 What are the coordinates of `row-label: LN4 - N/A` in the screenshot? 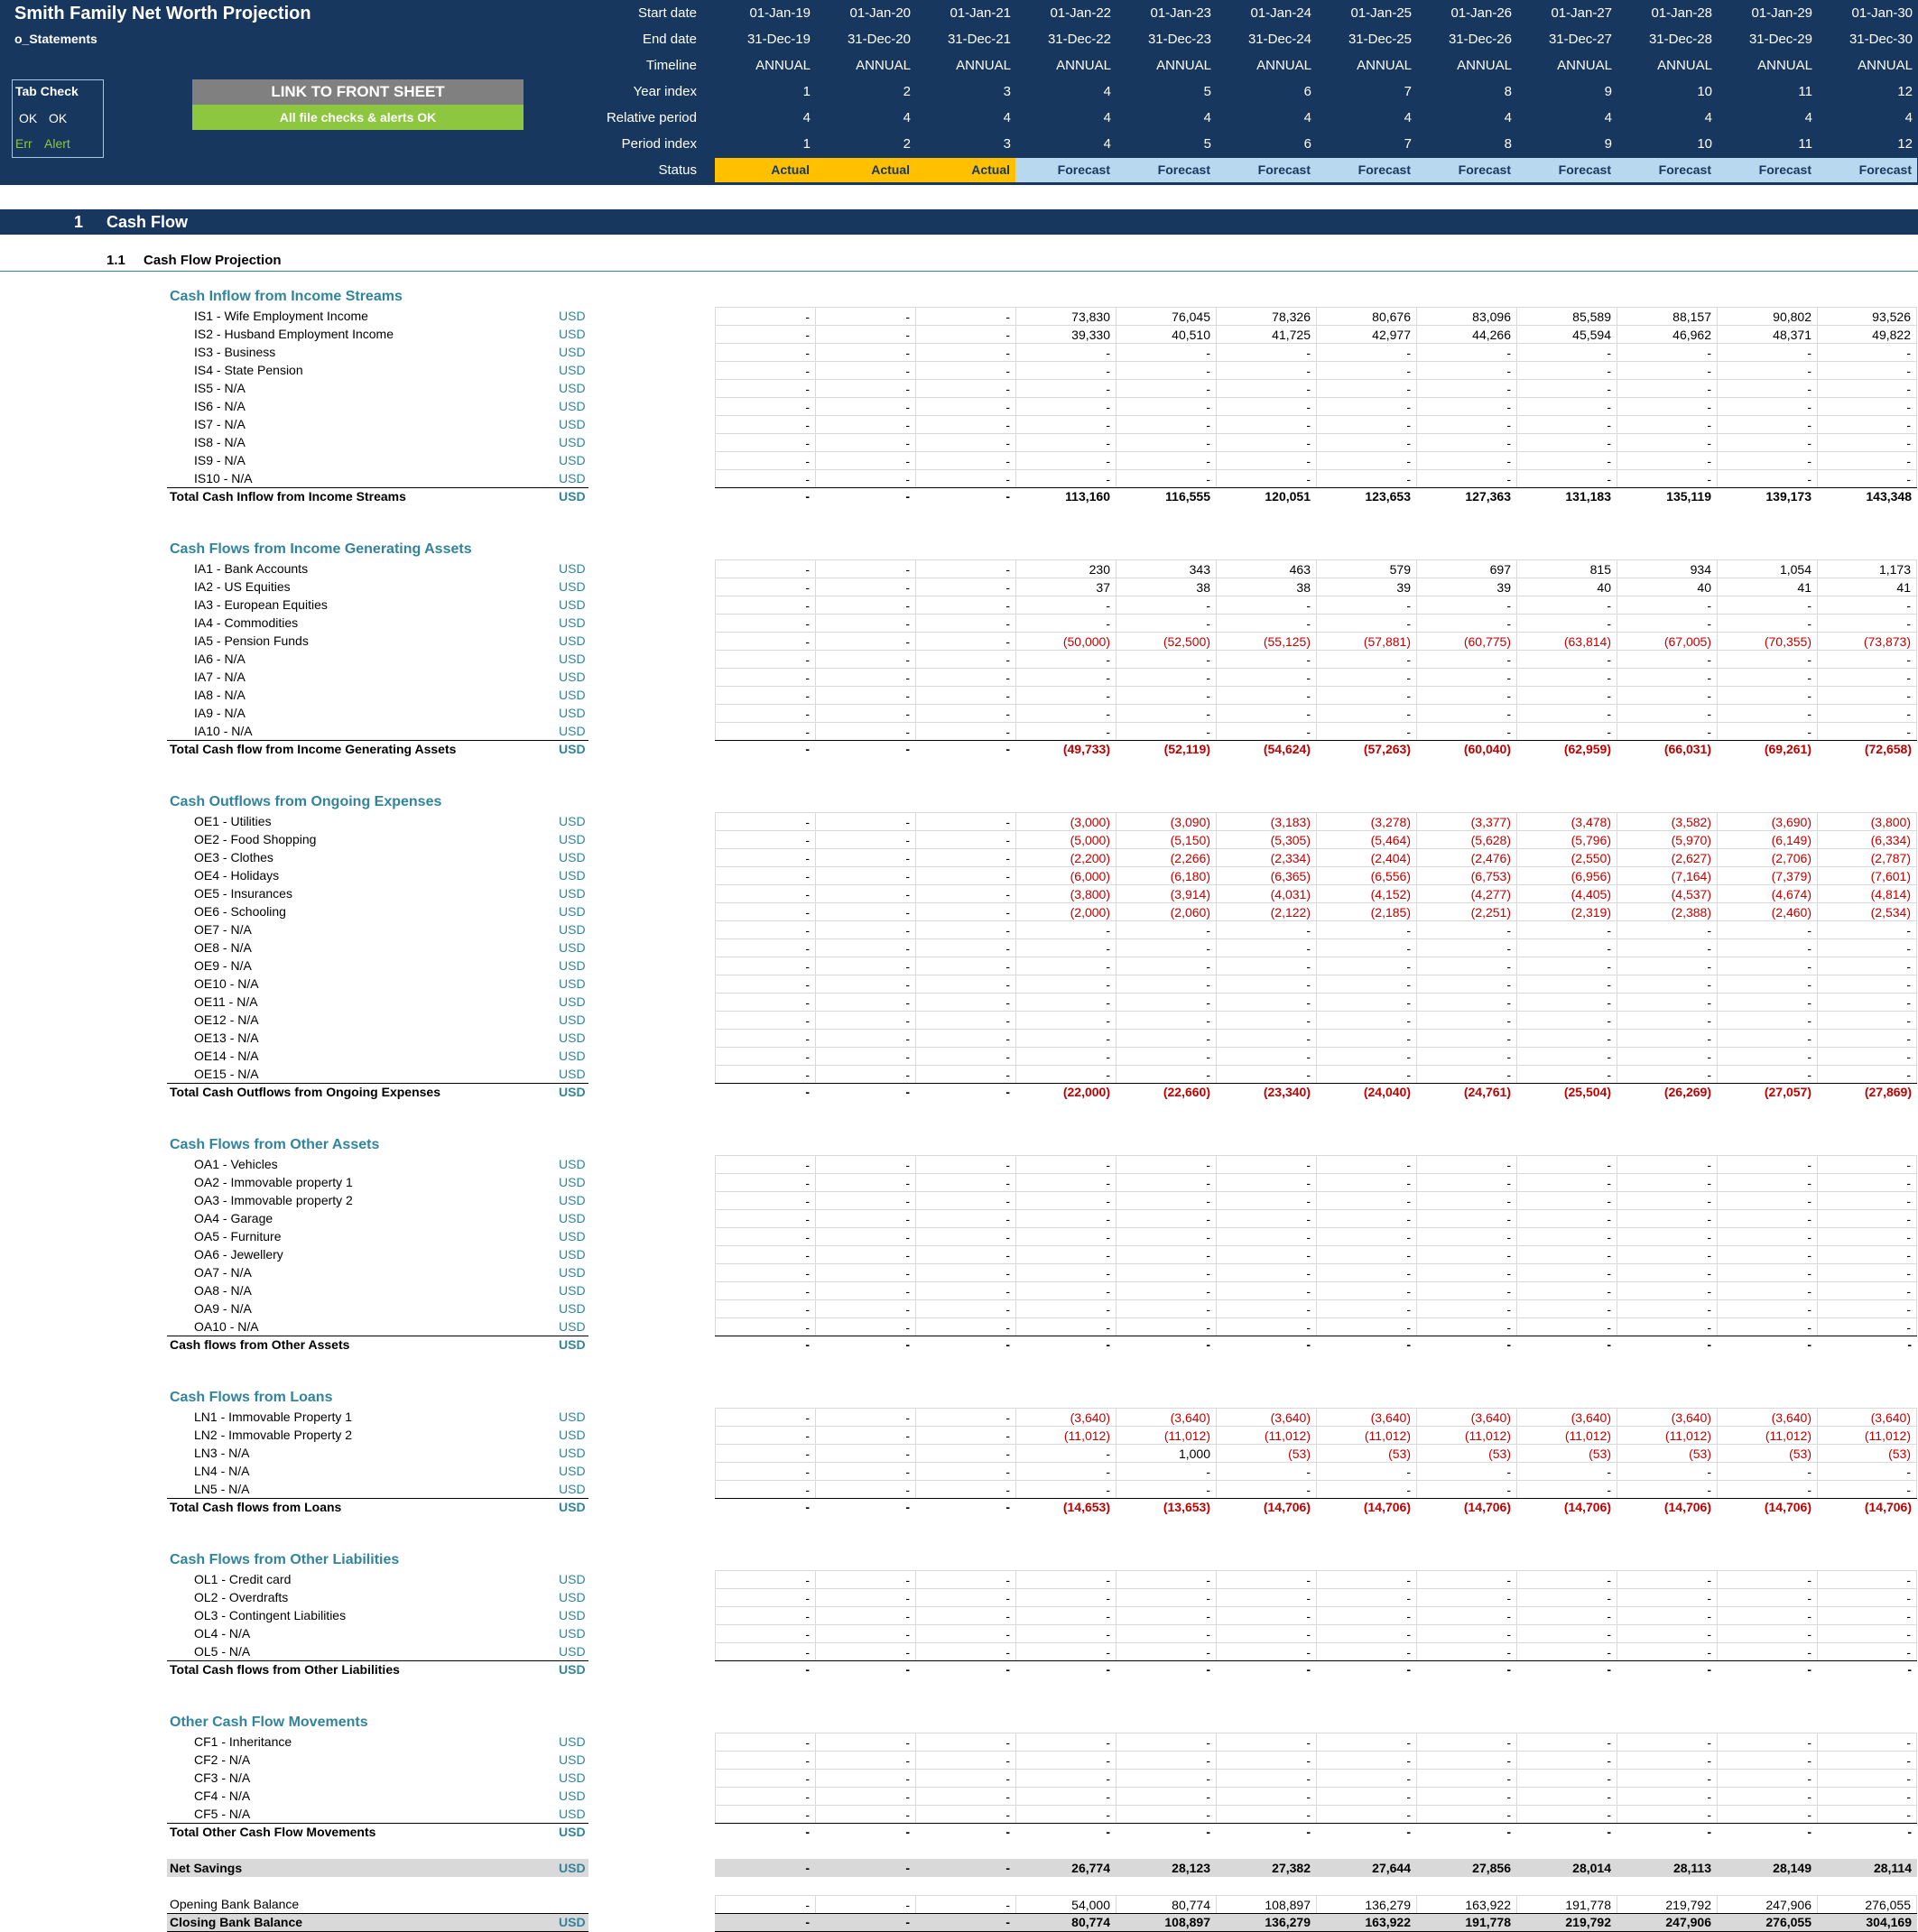 It's located at (222, 1471).